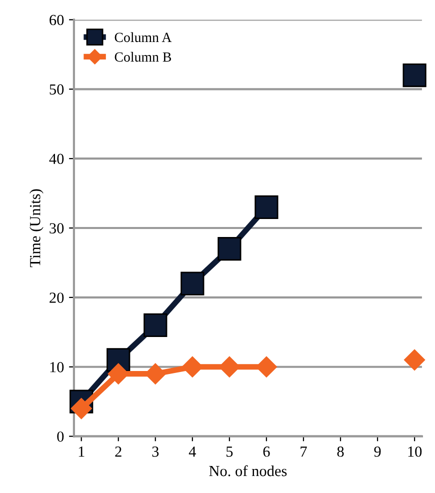 The width and height of the screenshot is (435, 493). I want to click on y-tick-label: 60, so click(57, 20).